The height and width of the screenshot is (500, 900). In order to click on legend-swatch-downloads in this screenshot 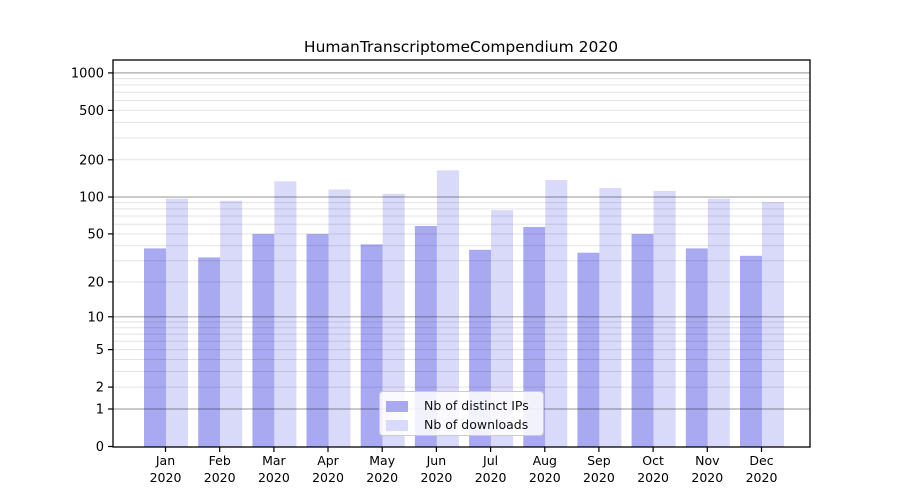, I will do `click(397, 425)`.